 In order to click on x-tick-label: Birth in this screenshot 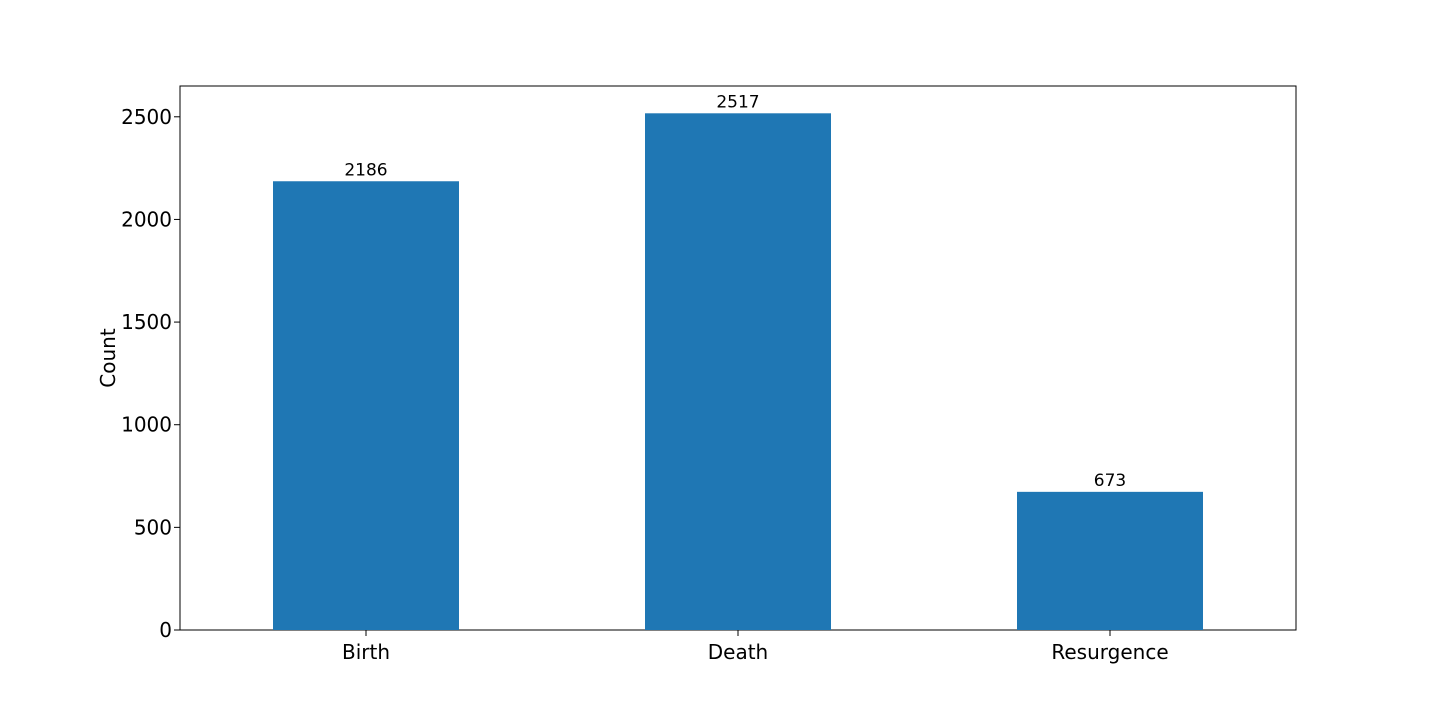, I will do `click(366, 652)`.